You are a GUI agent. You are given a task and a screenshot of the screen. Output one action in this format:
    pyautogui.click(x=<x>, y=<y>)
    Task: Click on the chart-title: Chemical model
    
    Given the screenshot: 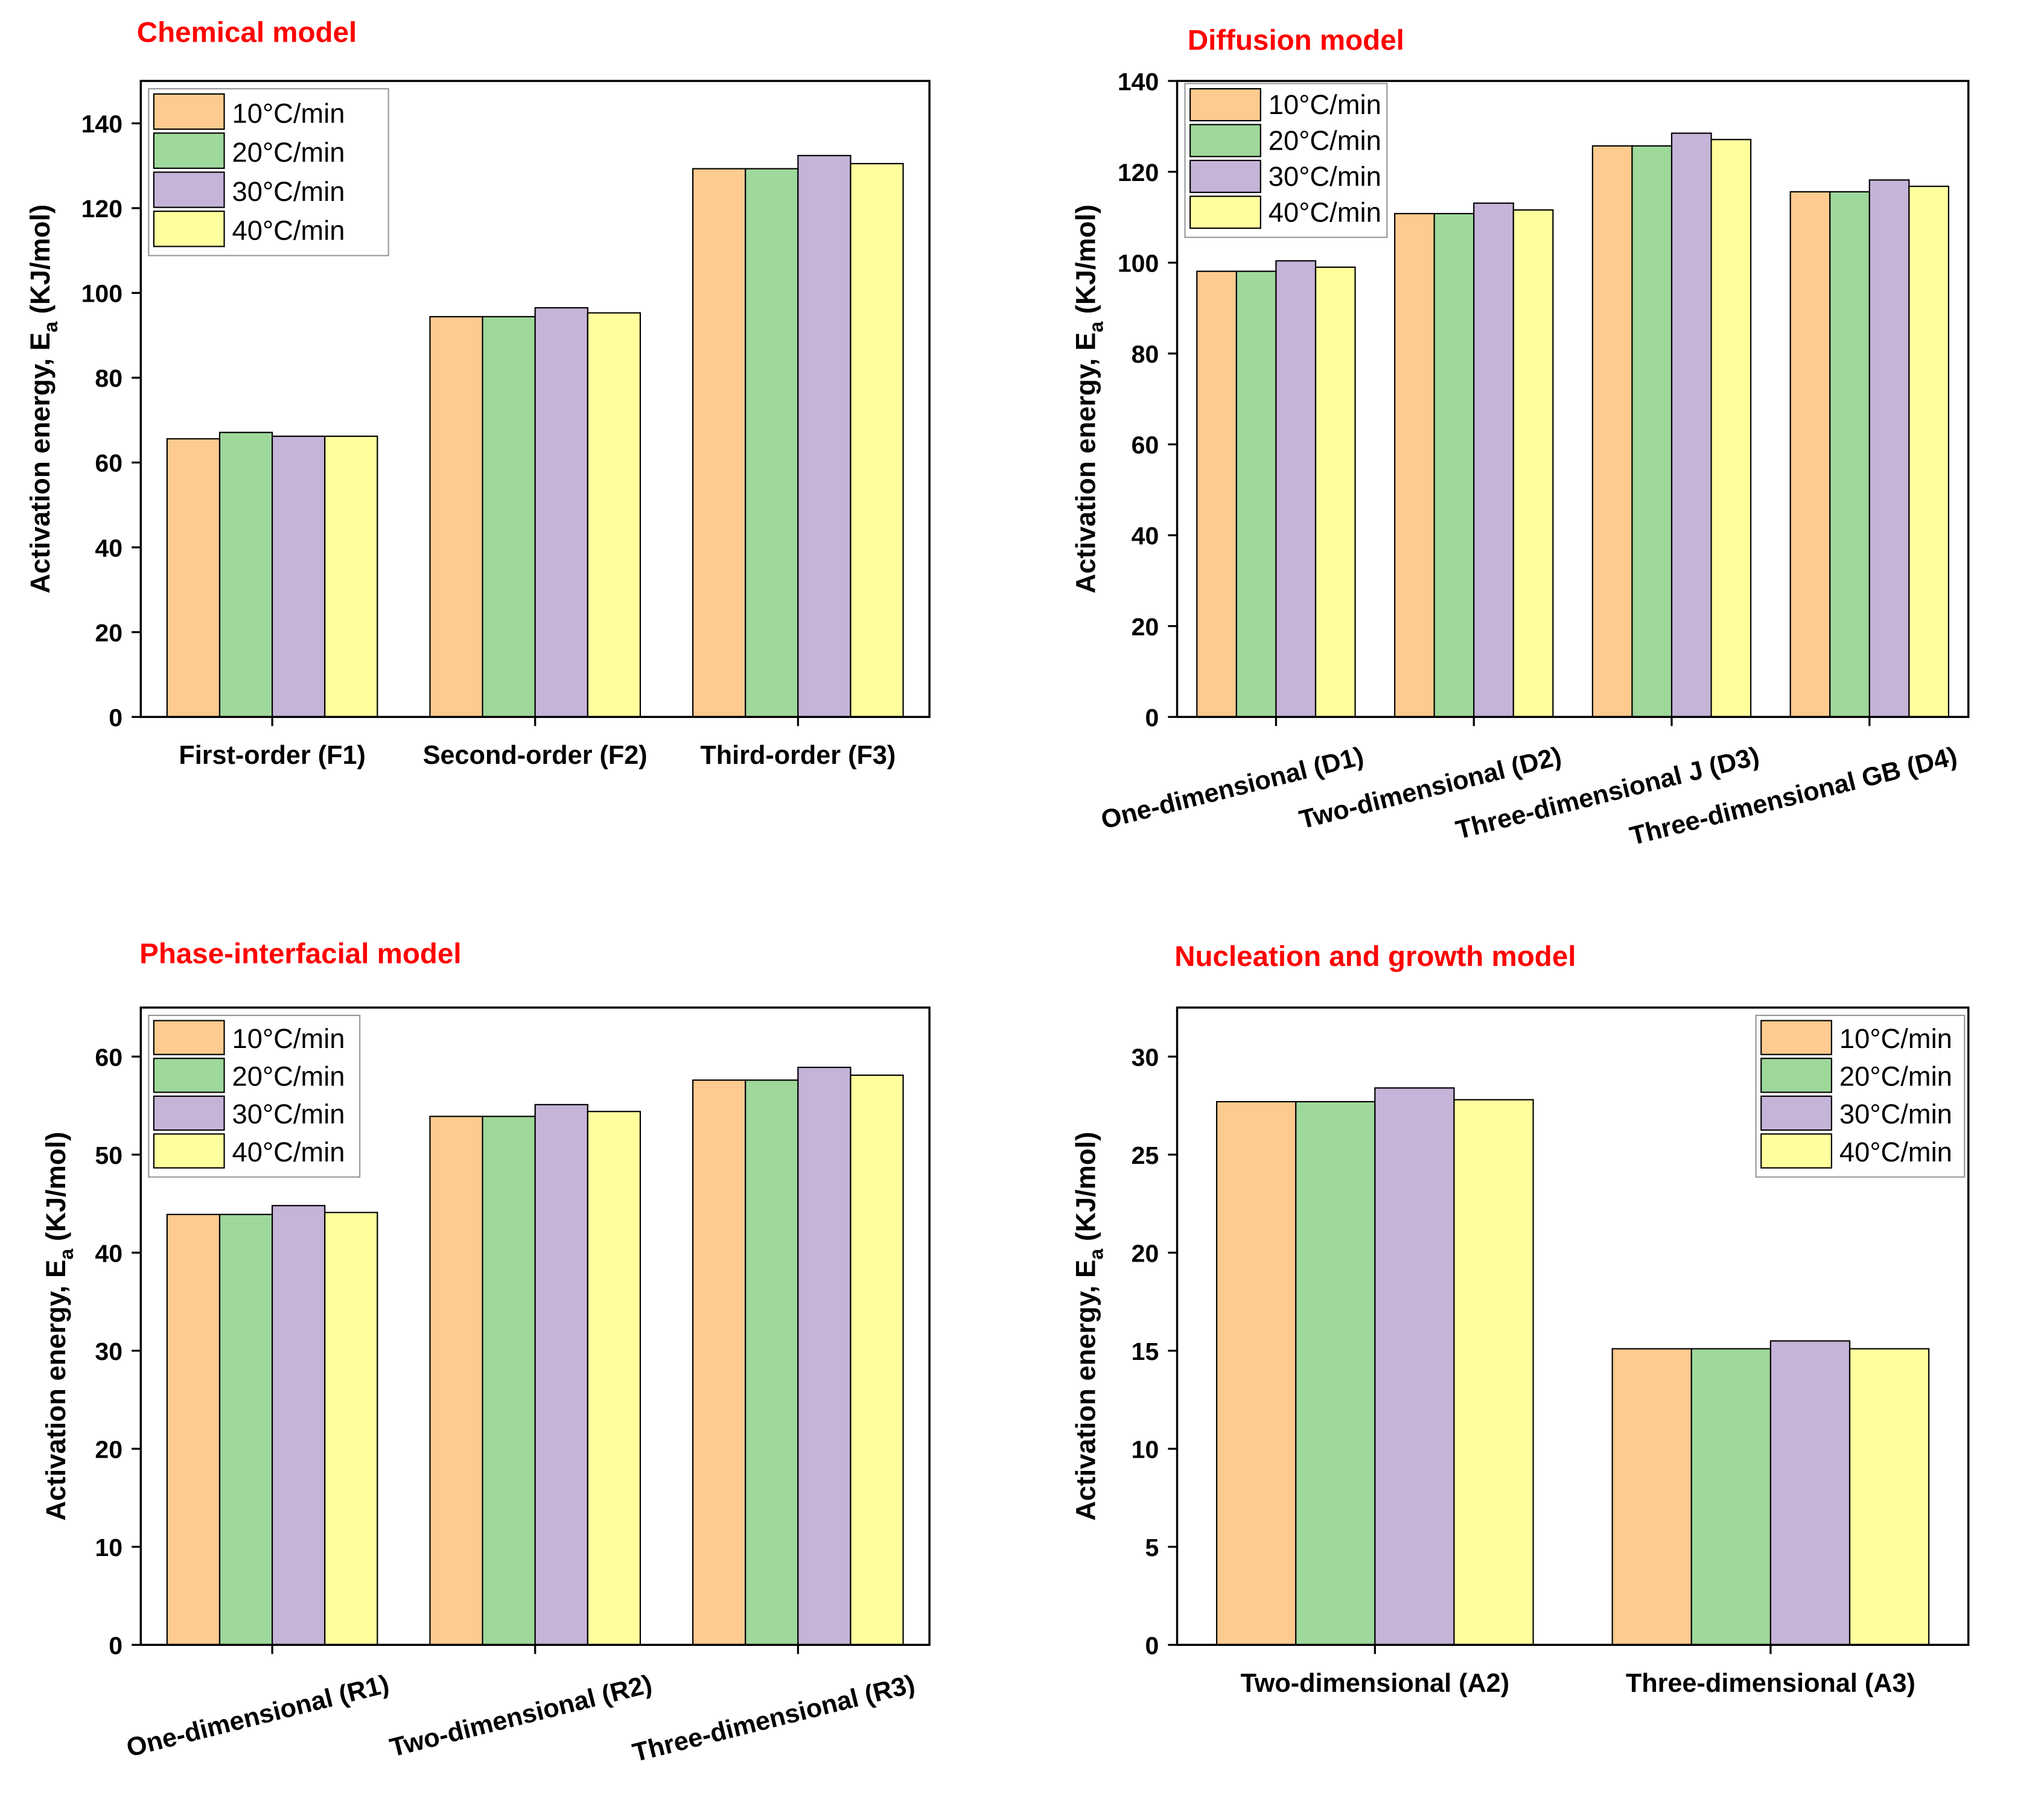 What is the action you would take?
    pyautogui.click(x=247, y=32)
    